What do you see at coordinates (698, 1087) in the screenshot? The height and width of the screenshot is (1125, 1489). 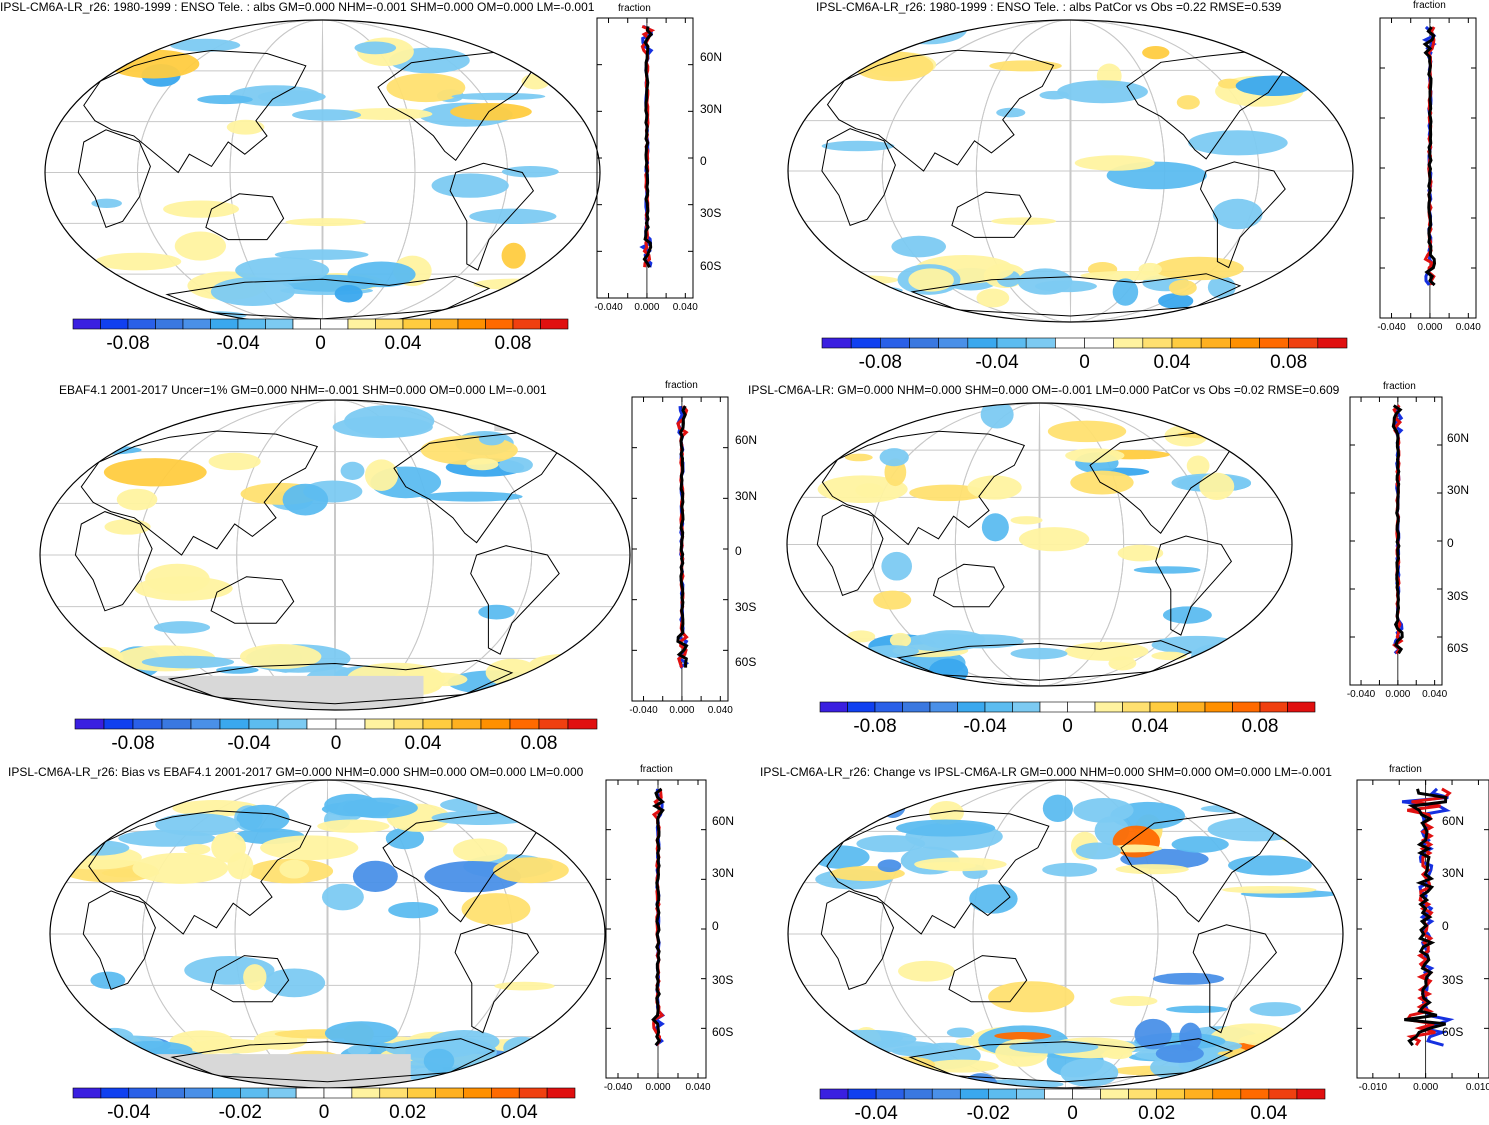 I see `profile-x-tick-label: 0.040` at bounding box center [698, 1087].